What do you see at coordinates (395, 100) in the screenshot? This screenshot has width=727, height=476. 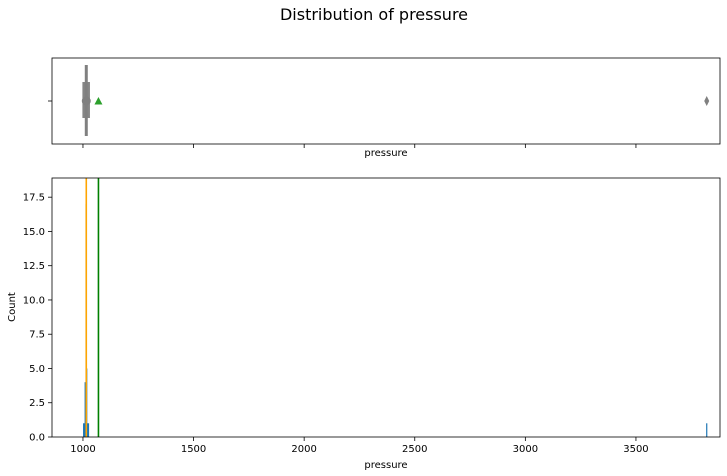 I see `boxplot-marks` at bounding box center [395, 100].